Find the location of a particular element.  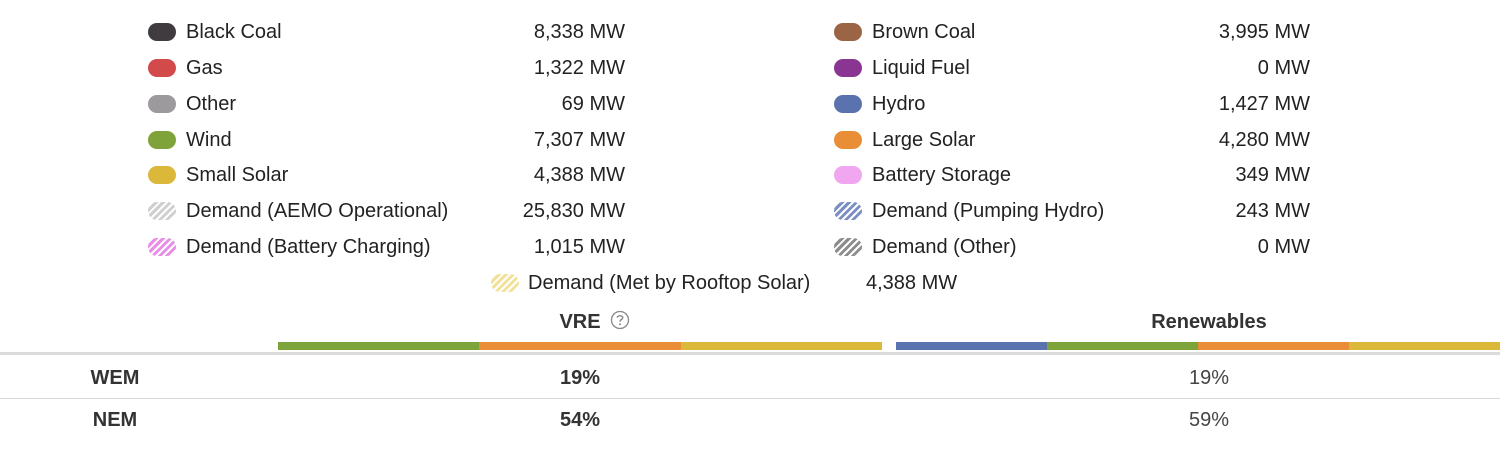

legend-value: 4,280 MW is located at coordinates (1264, 139).